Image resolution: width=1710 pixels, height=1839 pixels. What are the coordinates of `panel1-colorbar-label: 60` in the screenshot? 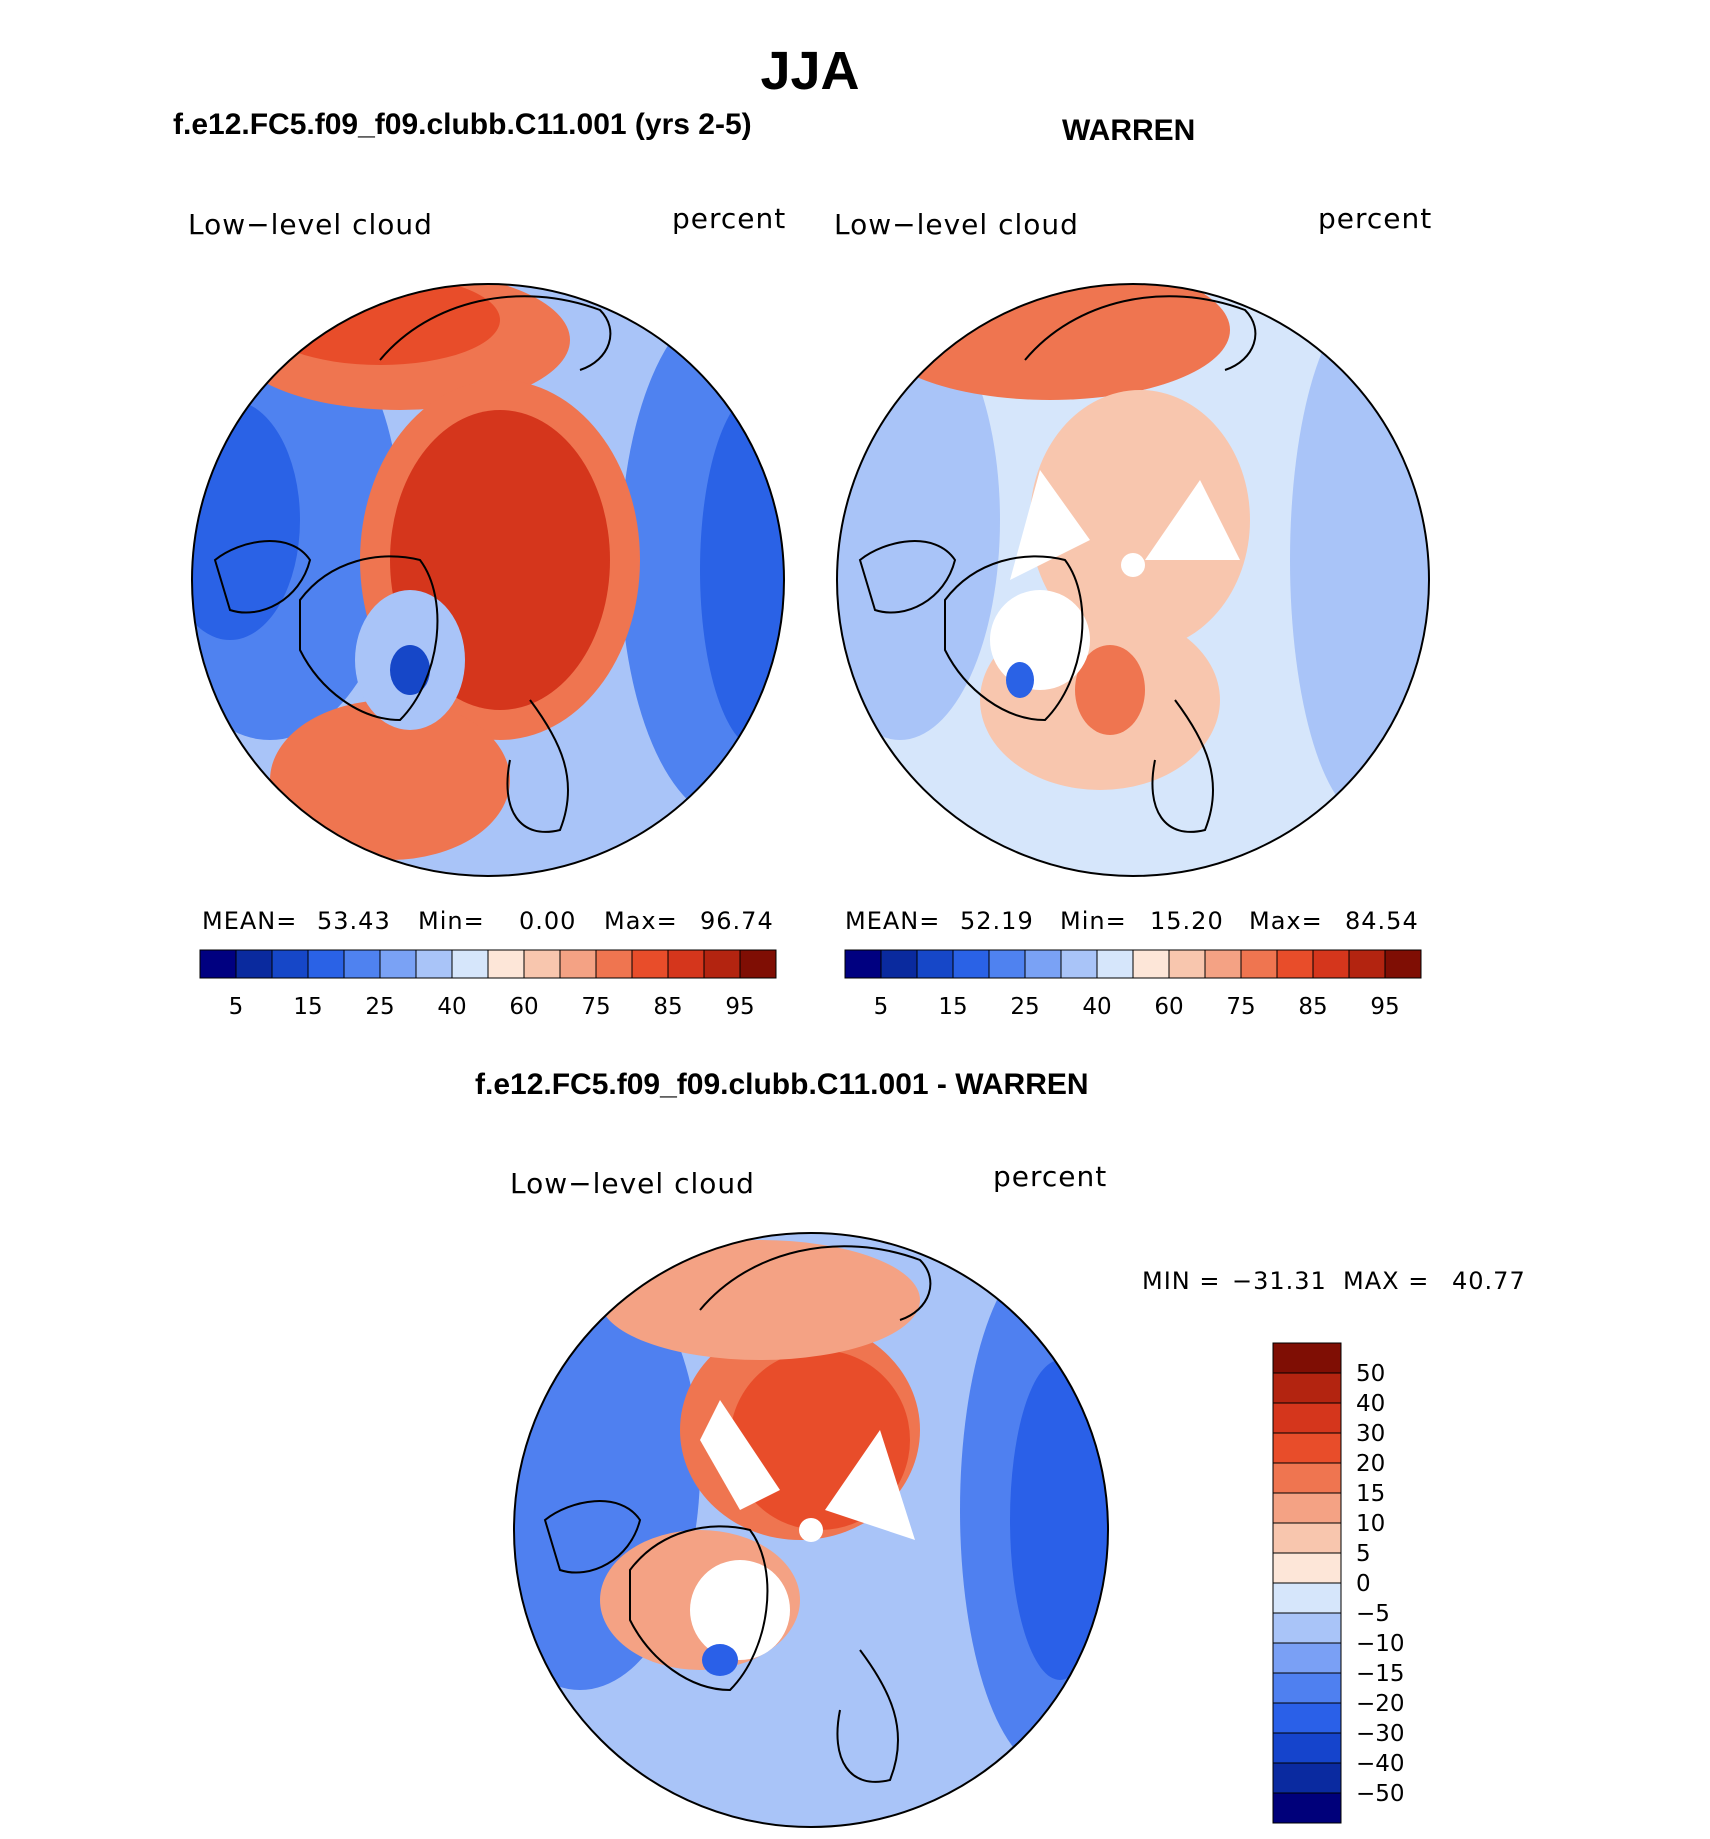 It's located at (523, 1007).